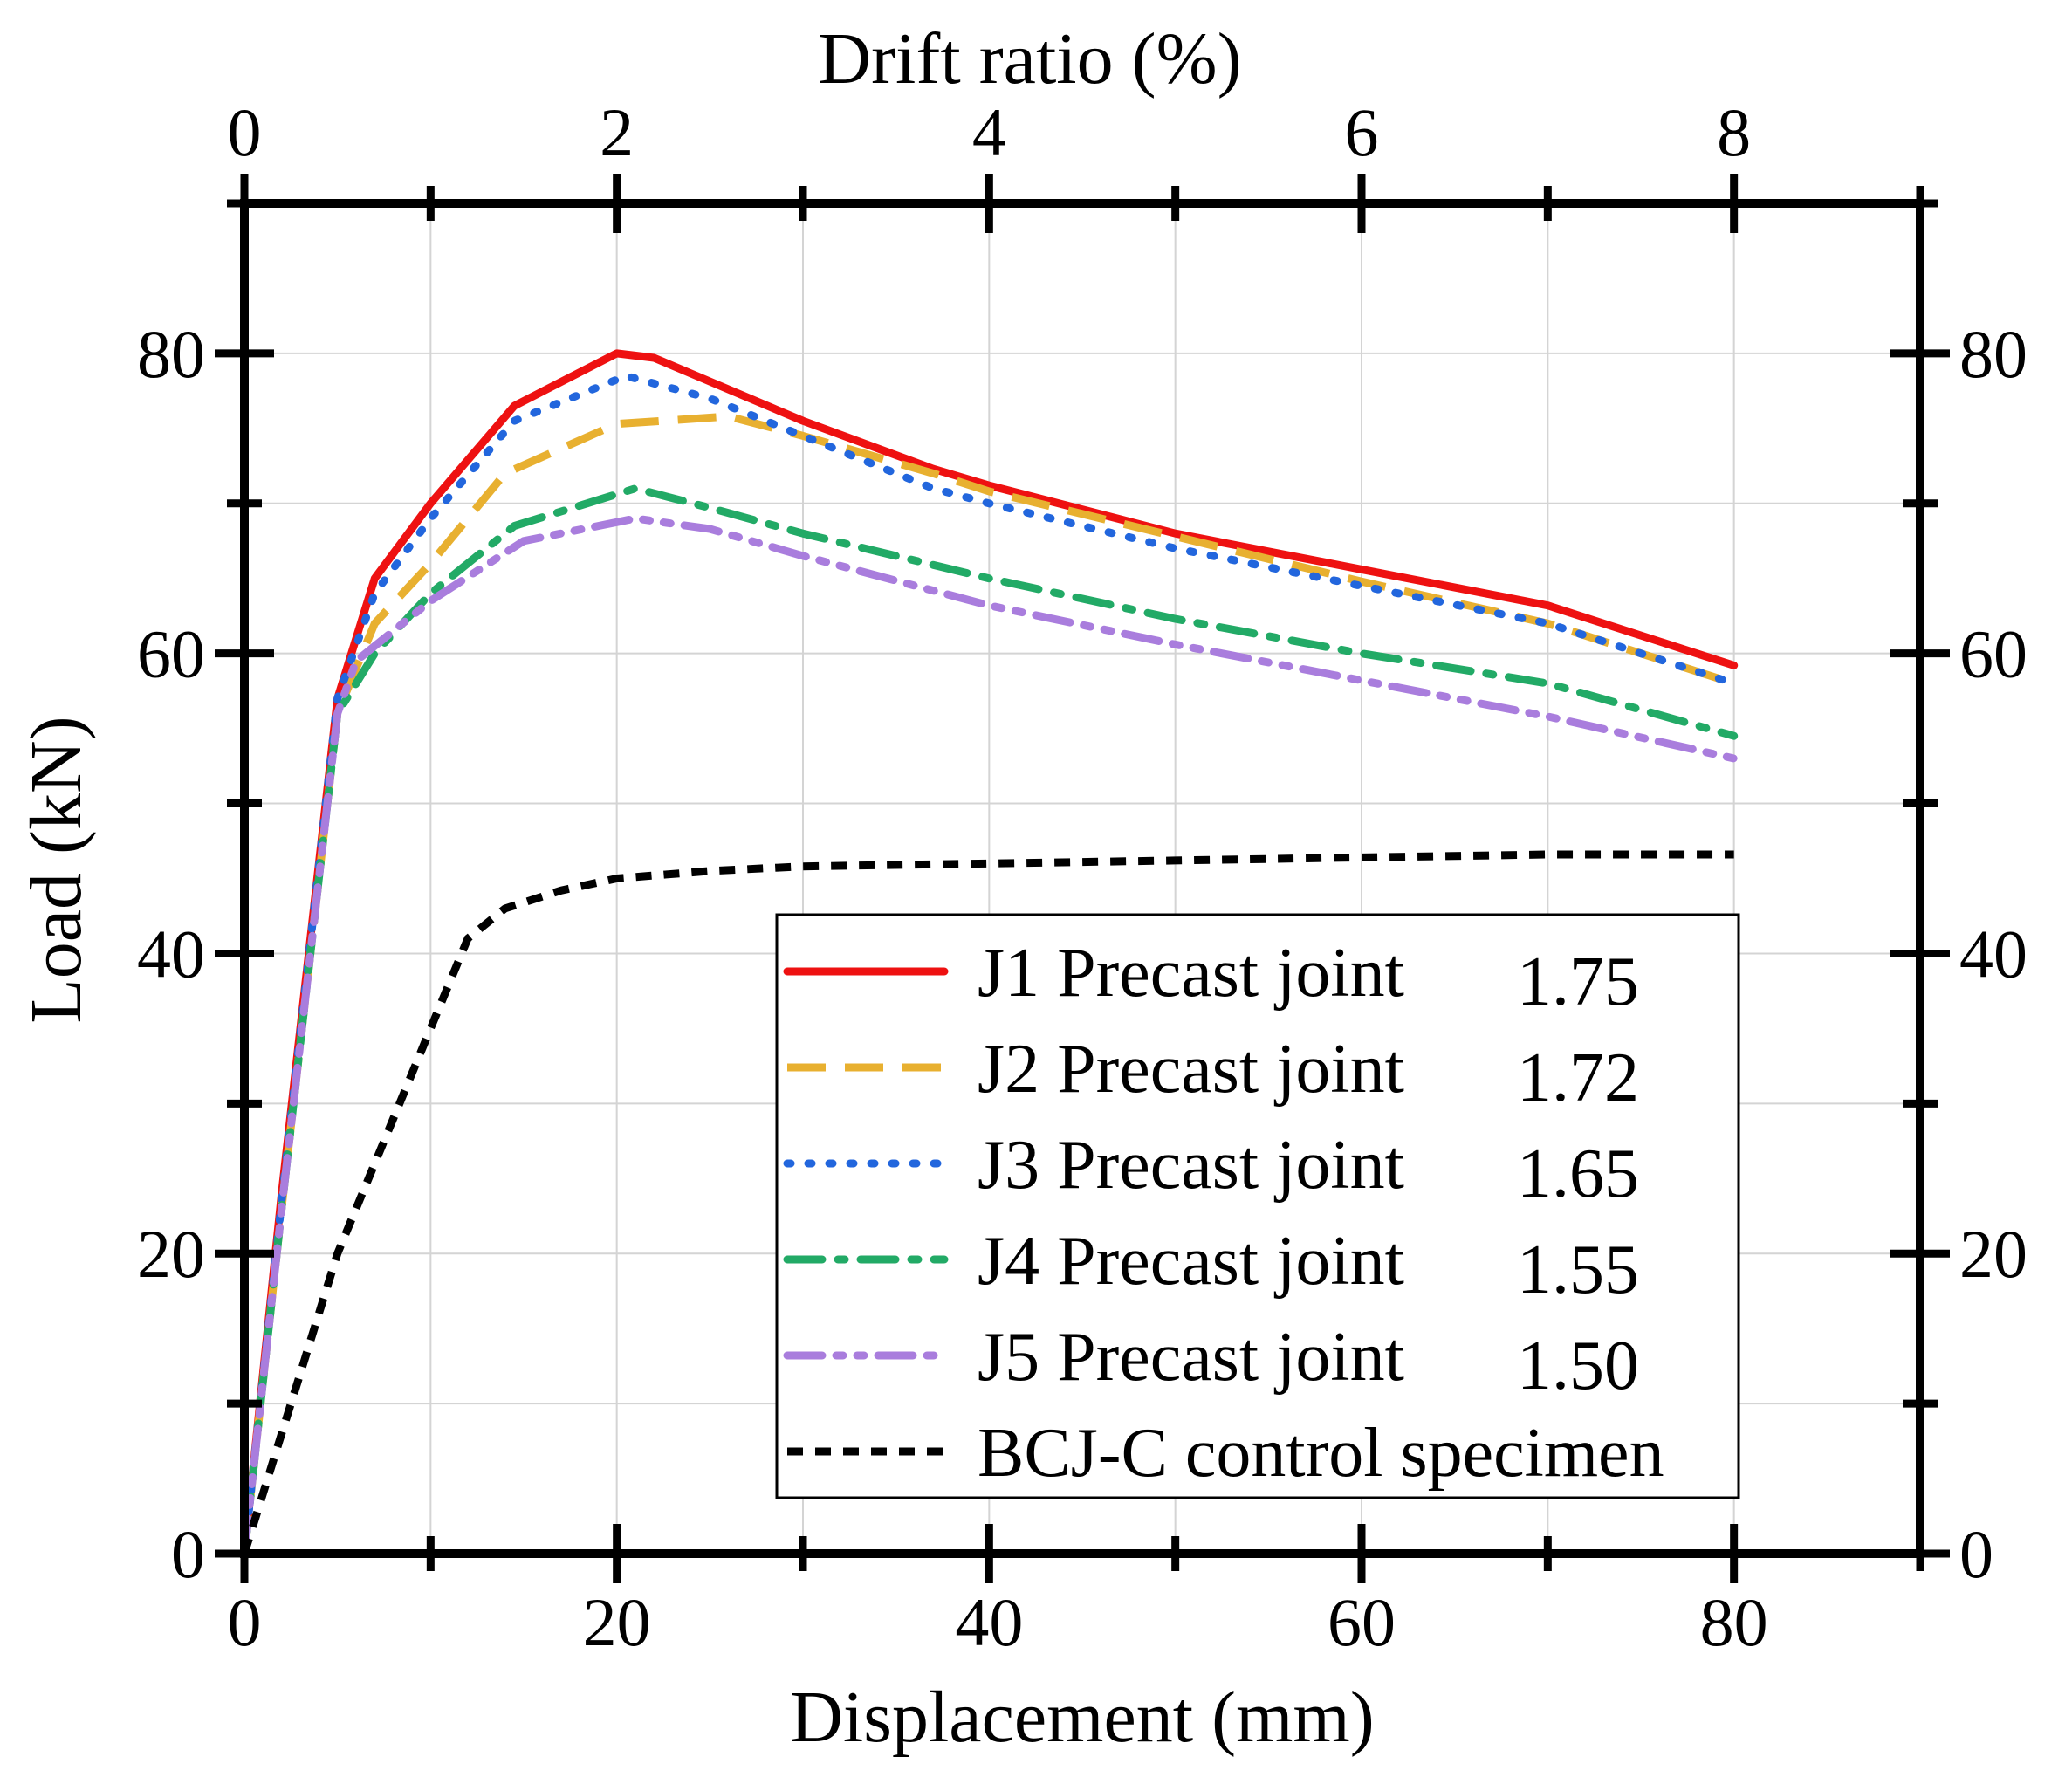 The image size is (2072, 1791). What do you see at coordinates (989, 1622) in the screenshot?
I see `x-tick-label: 40` at bounding box center [989, 1622].